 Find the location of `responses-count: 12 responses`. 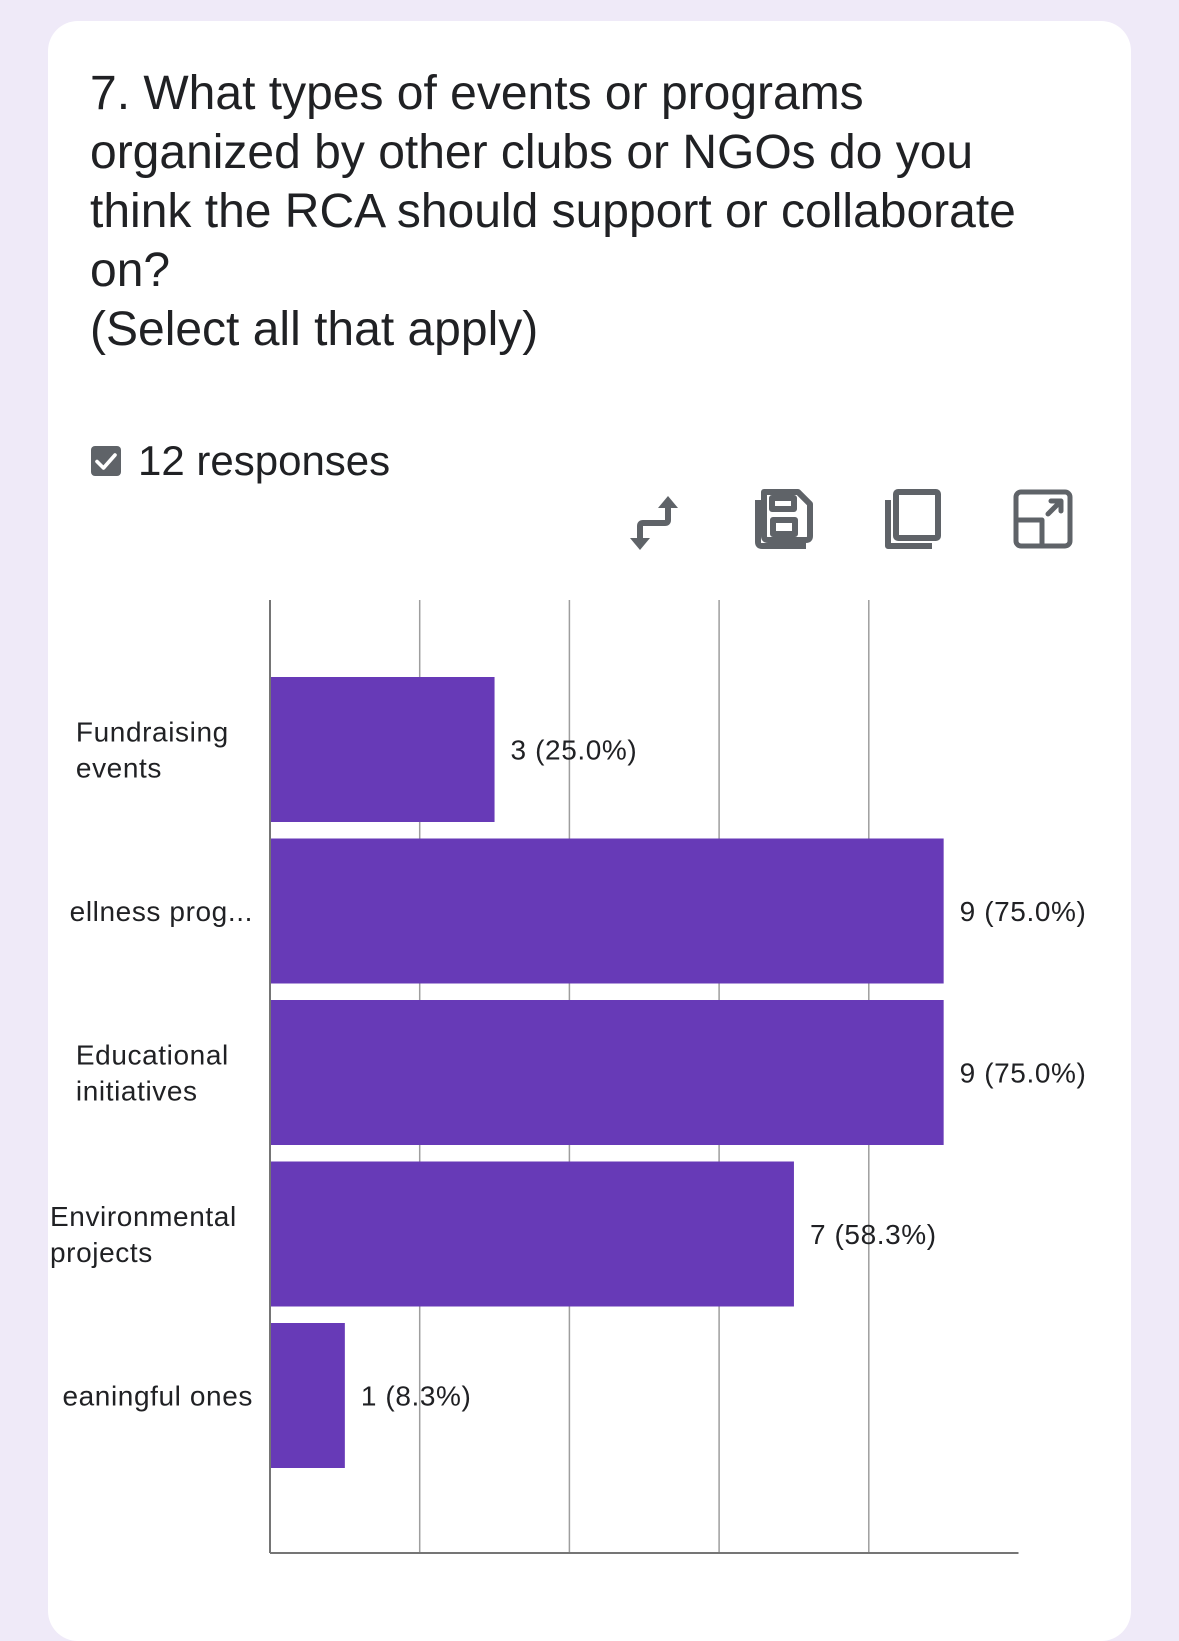

responses-count: 12 responses is located at coordinates (264, 460).